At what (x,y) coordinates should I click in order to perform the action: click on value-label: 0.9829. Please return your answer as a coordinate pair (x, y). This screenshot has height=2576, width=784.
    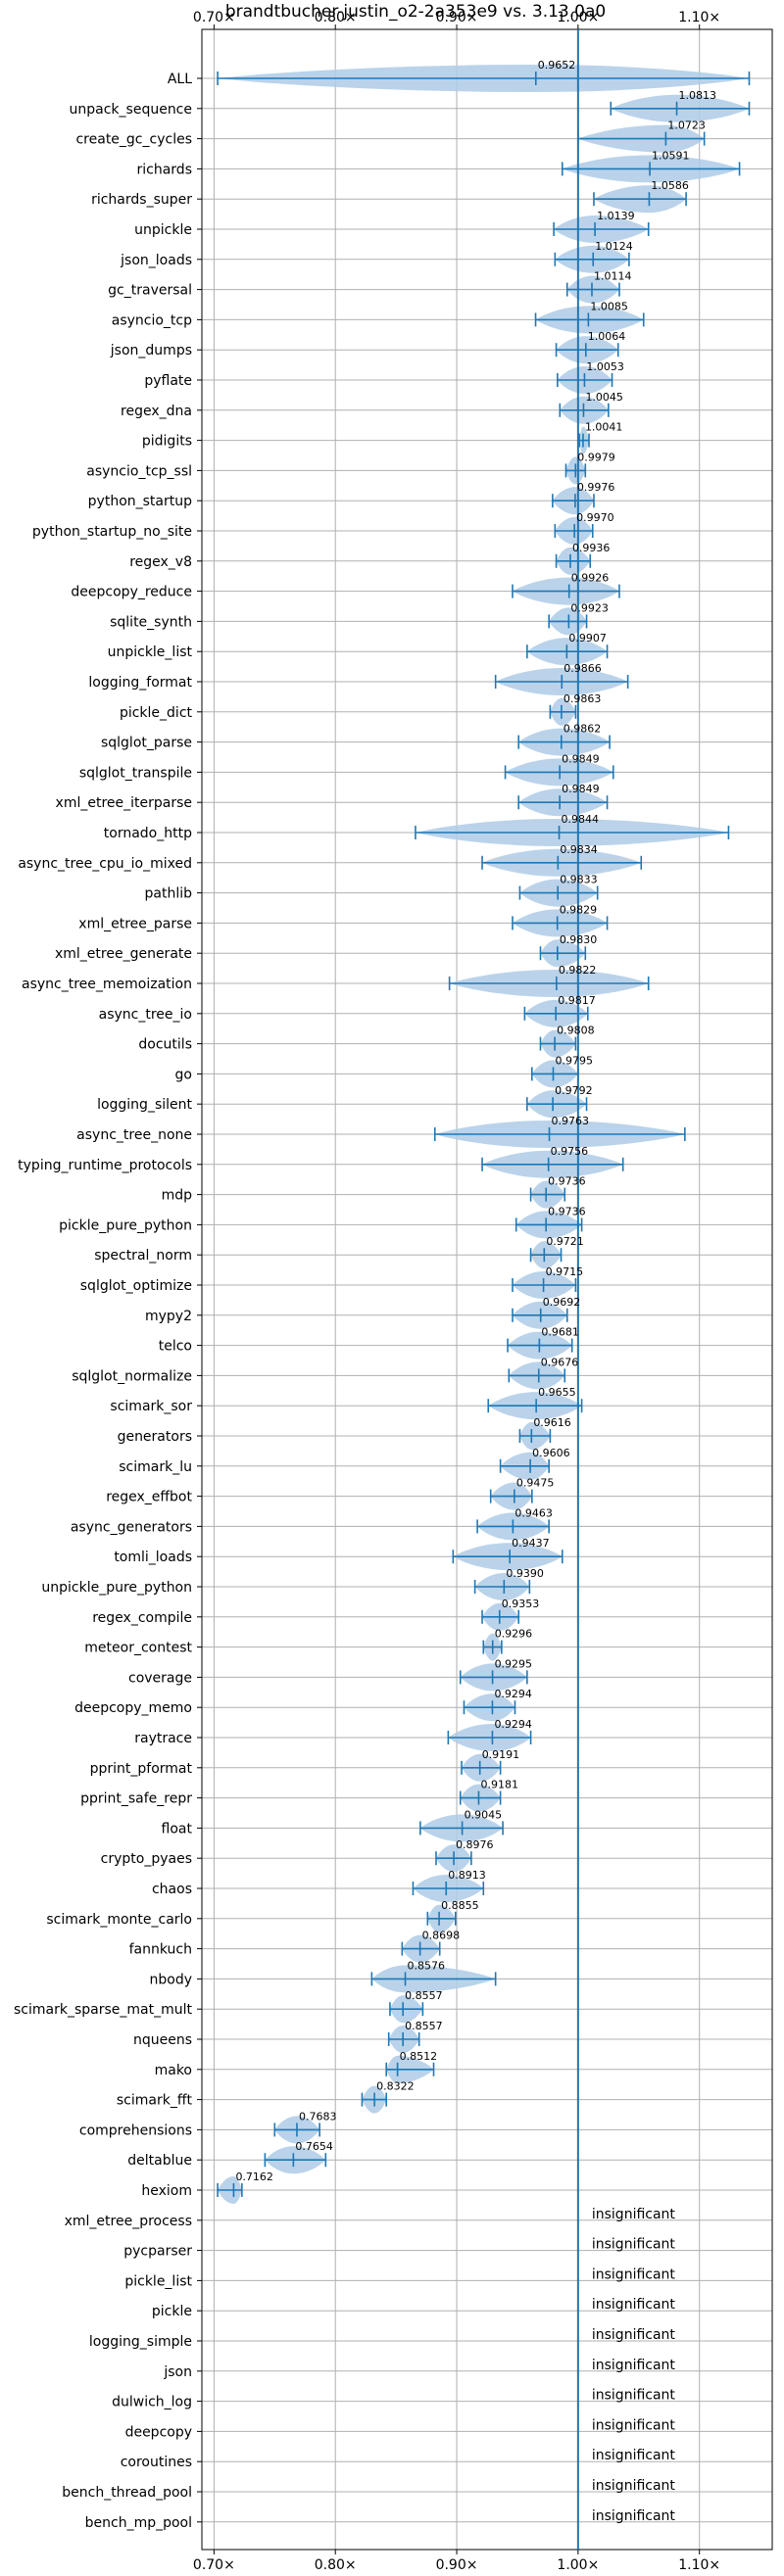
    Looking at the image, I should click on (579, 909).